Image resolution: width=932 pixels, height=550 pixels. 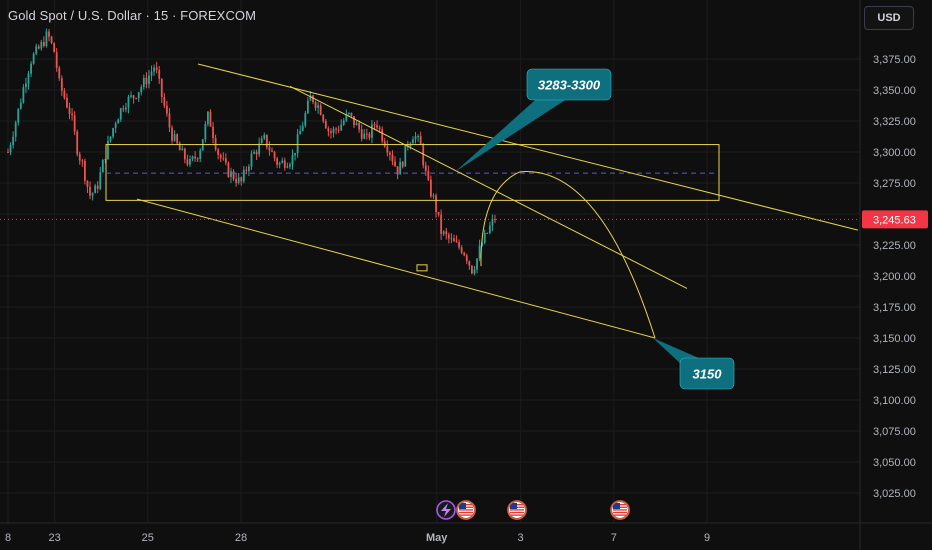 What do you see at coordinates (437, 538) in the screenshot?
I see `time-tick-label: May` at bounding box center [437, 538].